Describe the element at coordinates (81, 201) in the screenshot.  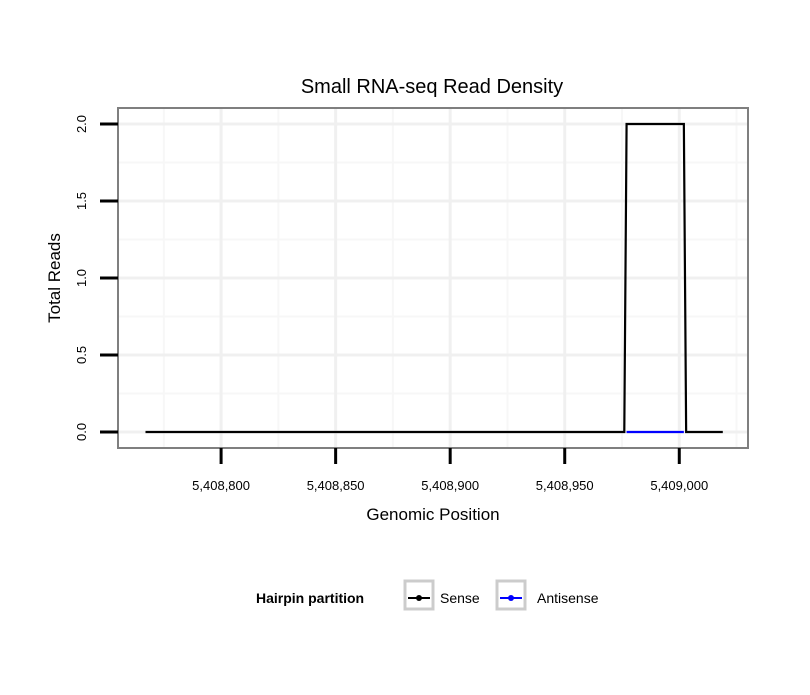
I see `y-tick-label: 1.5` at that location.